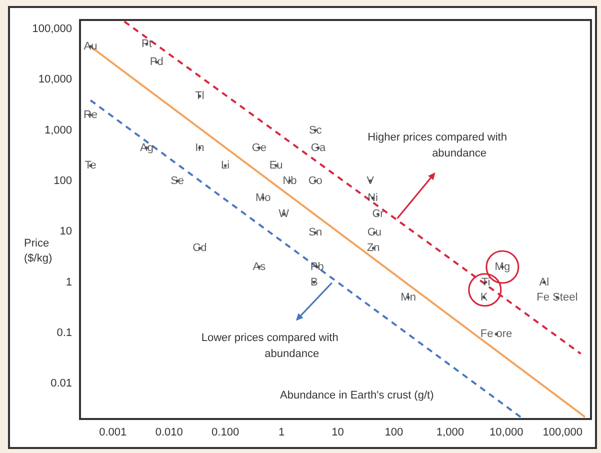 The image size is (601, 453). What do you see at coordinates (370, 180) in the screenshot?
I see `data-label: V` at bounding box center [370, 180].